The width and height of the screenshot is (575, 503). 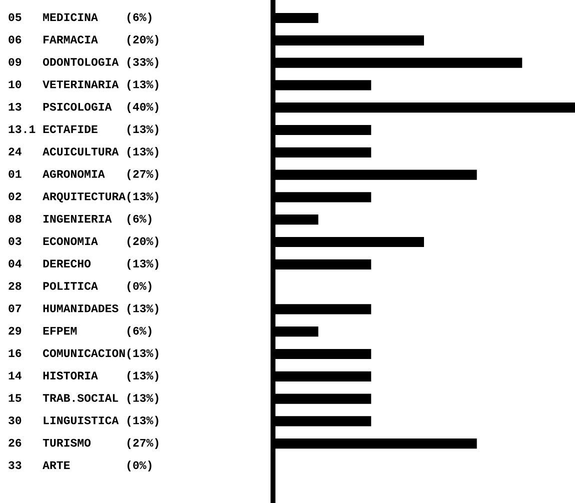 I want to click on y-tick-label: 04 DERECHO (13%), so click(x=83, y=264).